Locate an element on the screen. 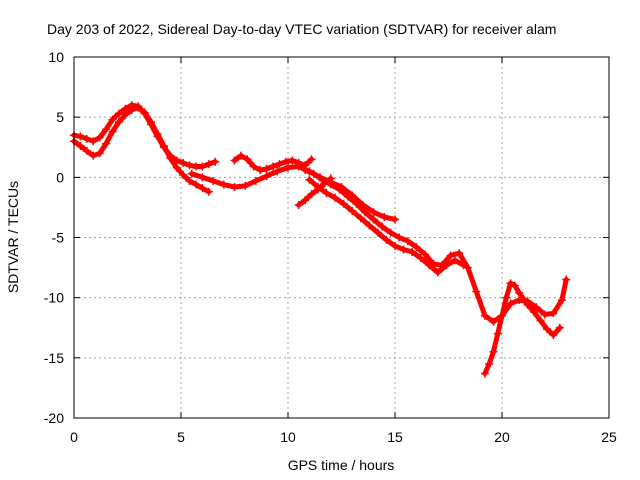  series-track-h is located at coordinates (522, 328).